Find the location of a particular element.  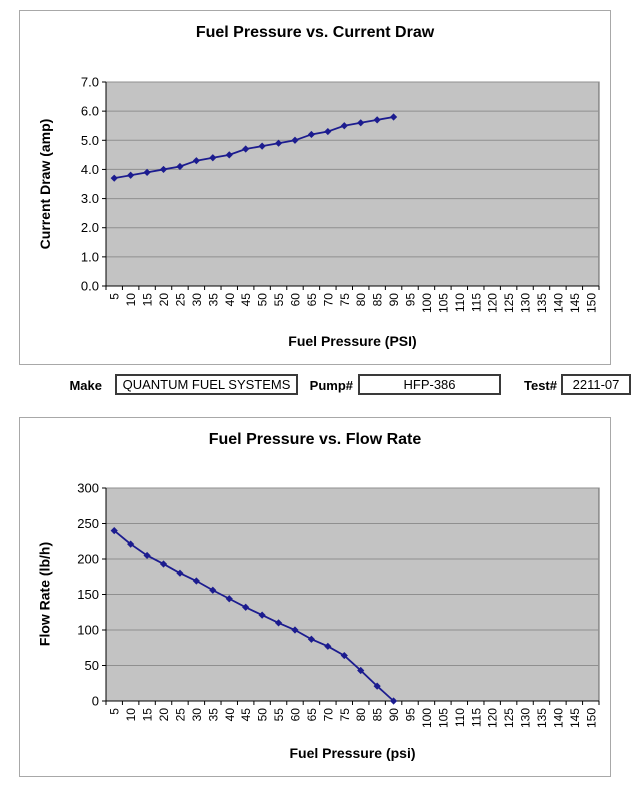

y-tick-label: 3.0 is located at coordinates (90, 198).